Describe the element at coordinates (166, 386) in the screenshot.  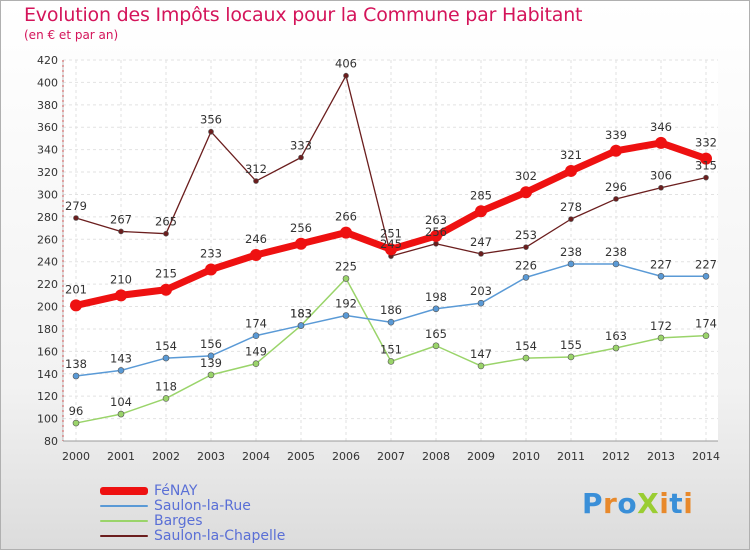
I see `data-label-barges: 118` at that location.